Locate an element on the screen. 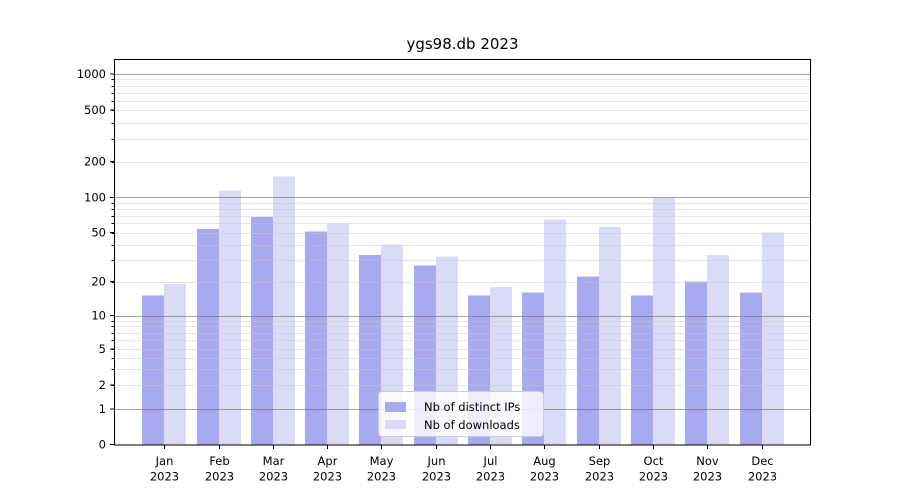  bar-dec-distinct-ips is located at coordinates (751, 368).